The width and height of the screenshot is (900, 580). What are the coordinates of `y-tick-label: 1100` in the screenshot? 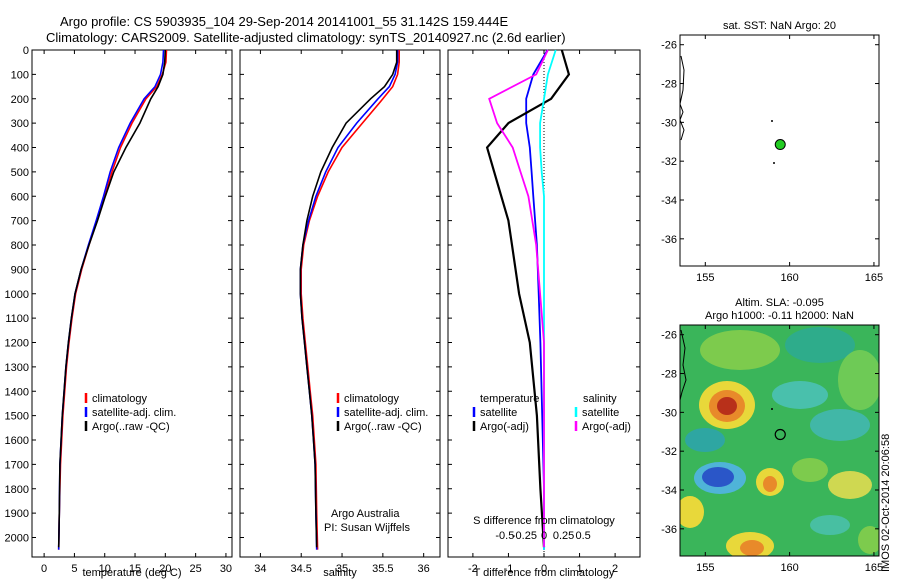 It's located at (17, 319).